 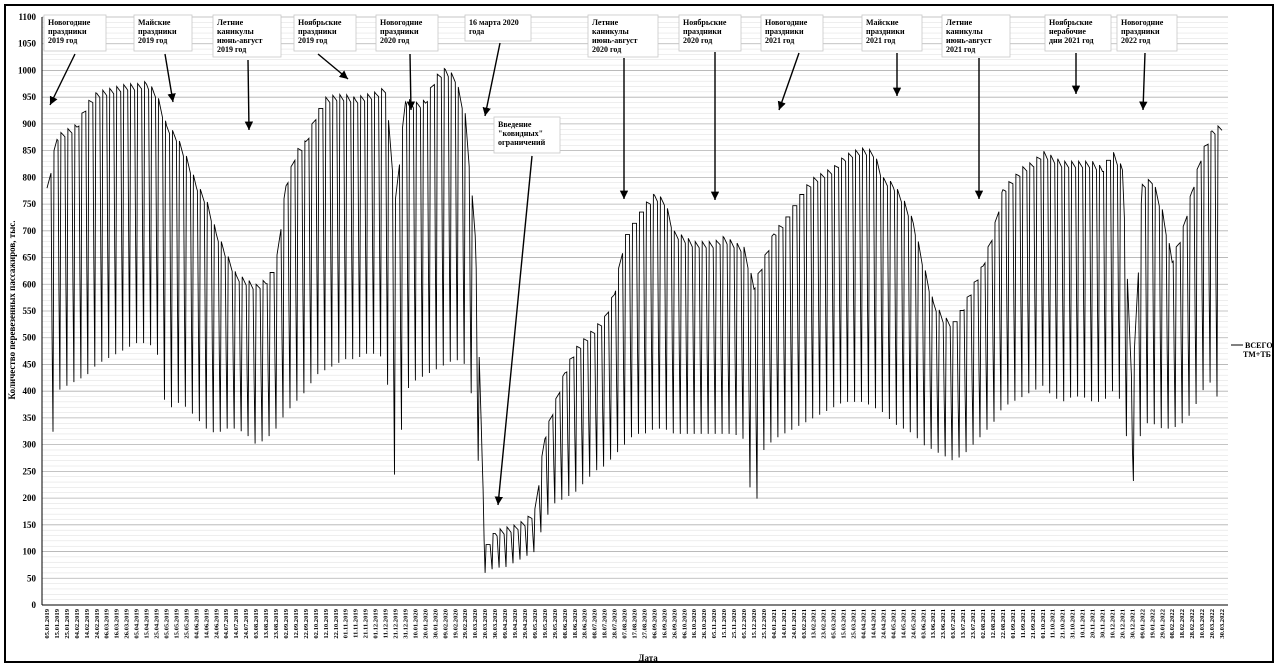 I want to click on x-tick-label: 16.03.2019, so click(x=117, y=623).